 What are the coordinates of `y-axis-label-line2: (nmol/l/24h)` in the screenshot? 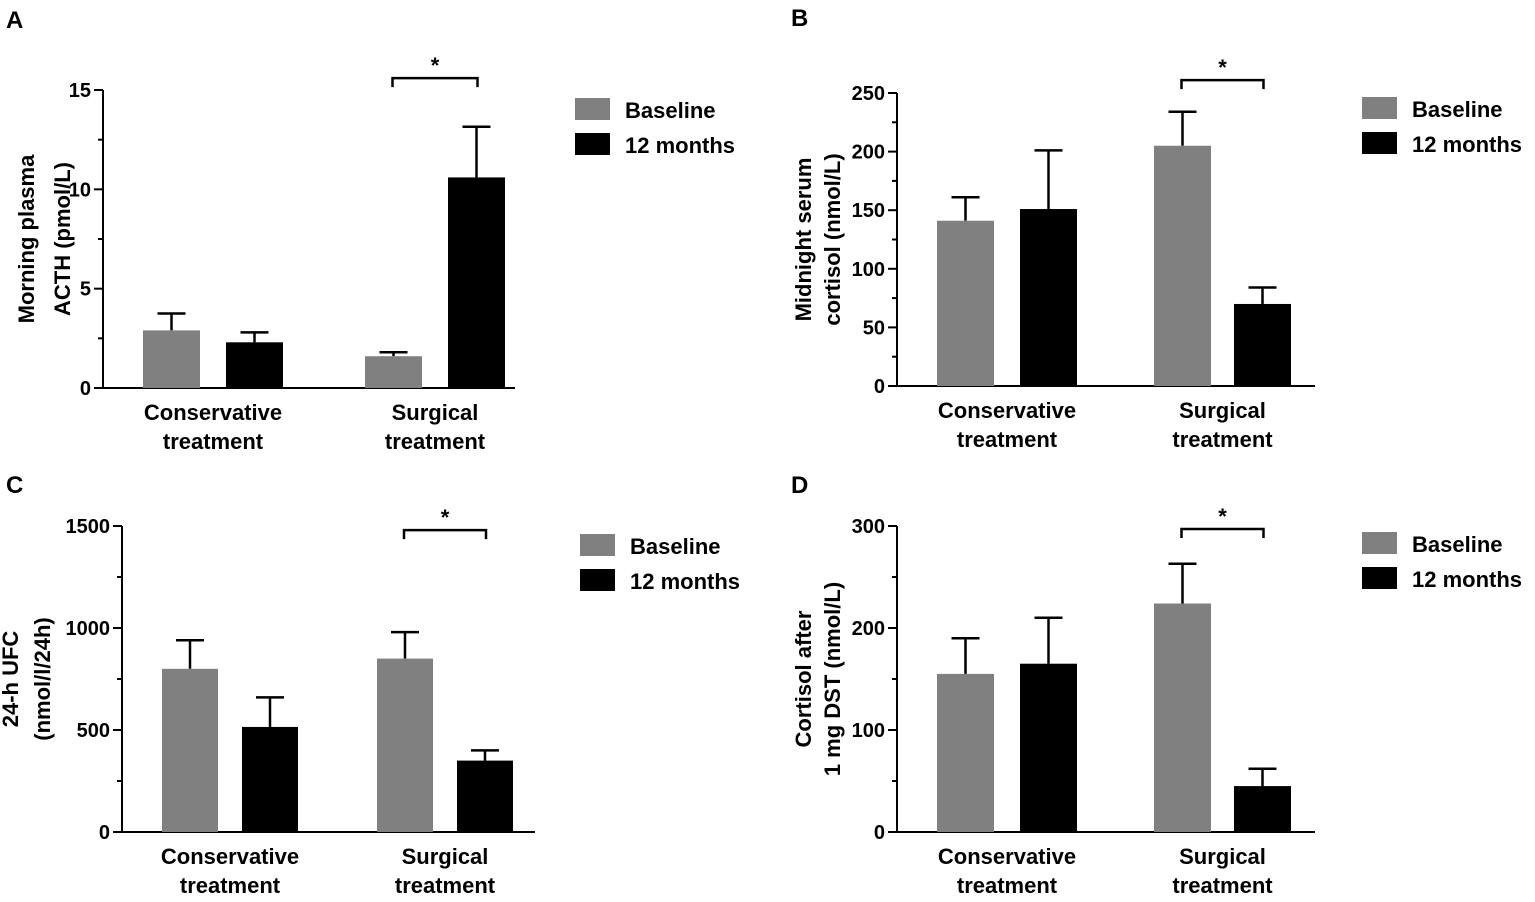 It's located at (42, 678).